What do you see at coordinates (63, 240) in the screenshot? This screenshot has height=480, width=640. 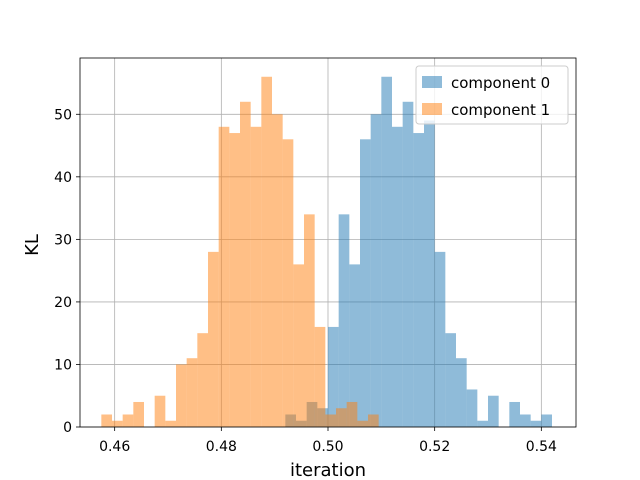 I see `y-tick-label: 30` at bounding box center [63, 240].